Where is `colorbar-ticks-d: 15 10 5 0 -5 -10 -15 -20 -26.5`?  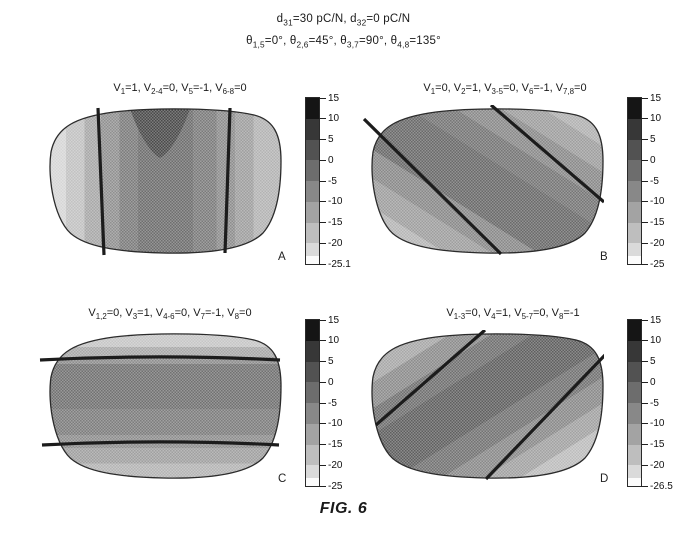
colorbar-ticks-d: 15 10 5 0 -5 -10 -15 -20 -26.5 is located at coordinates (664, 403).